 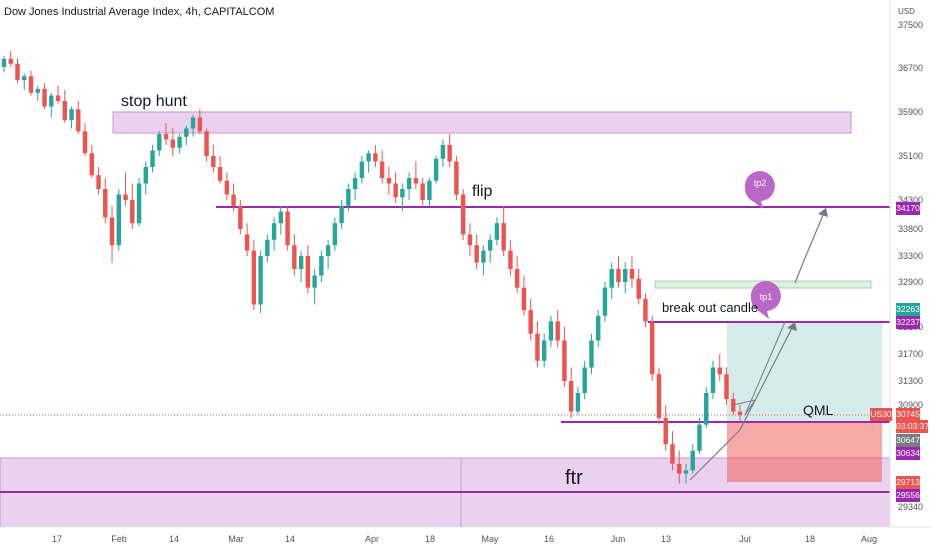 I want to click on price-tag: US30, so click(x=881, y=414).